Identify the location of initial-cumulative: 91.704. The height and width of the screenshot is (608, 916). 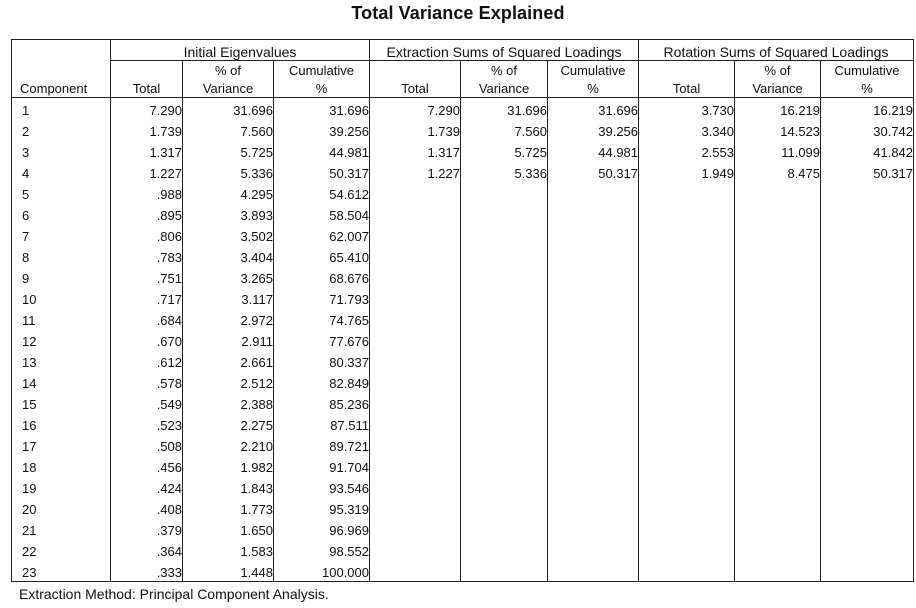
(321, 465).